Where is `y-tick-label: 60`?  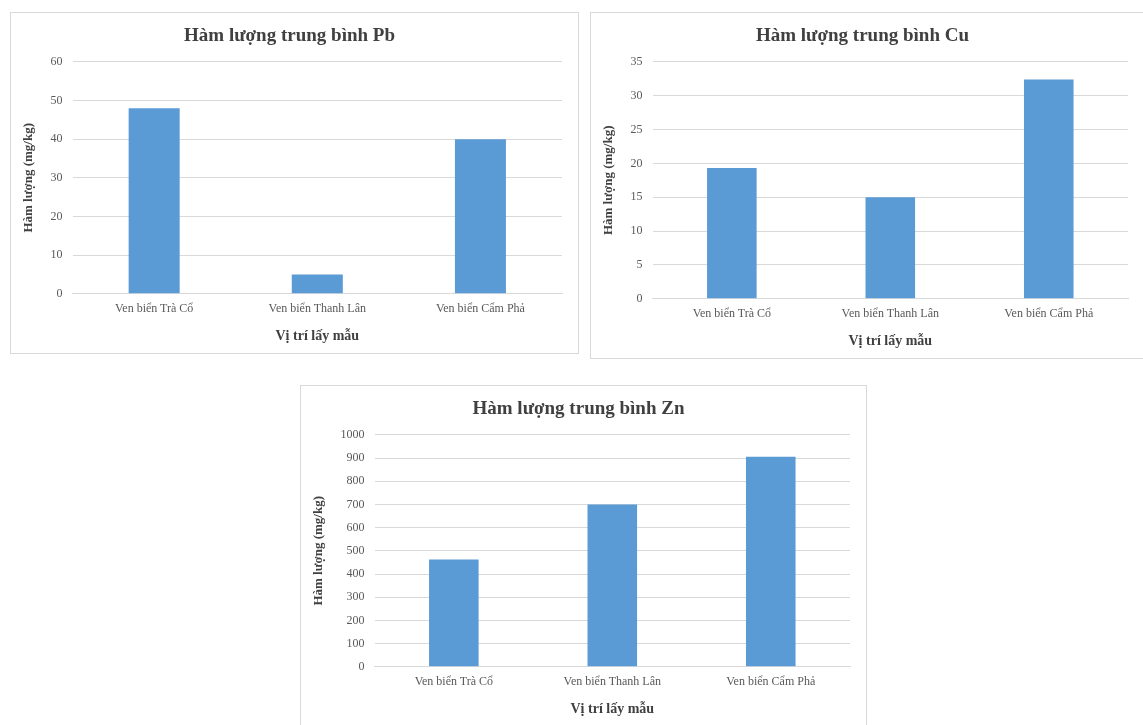 y-tick-label: 60 is located at coordinates (56, 60).